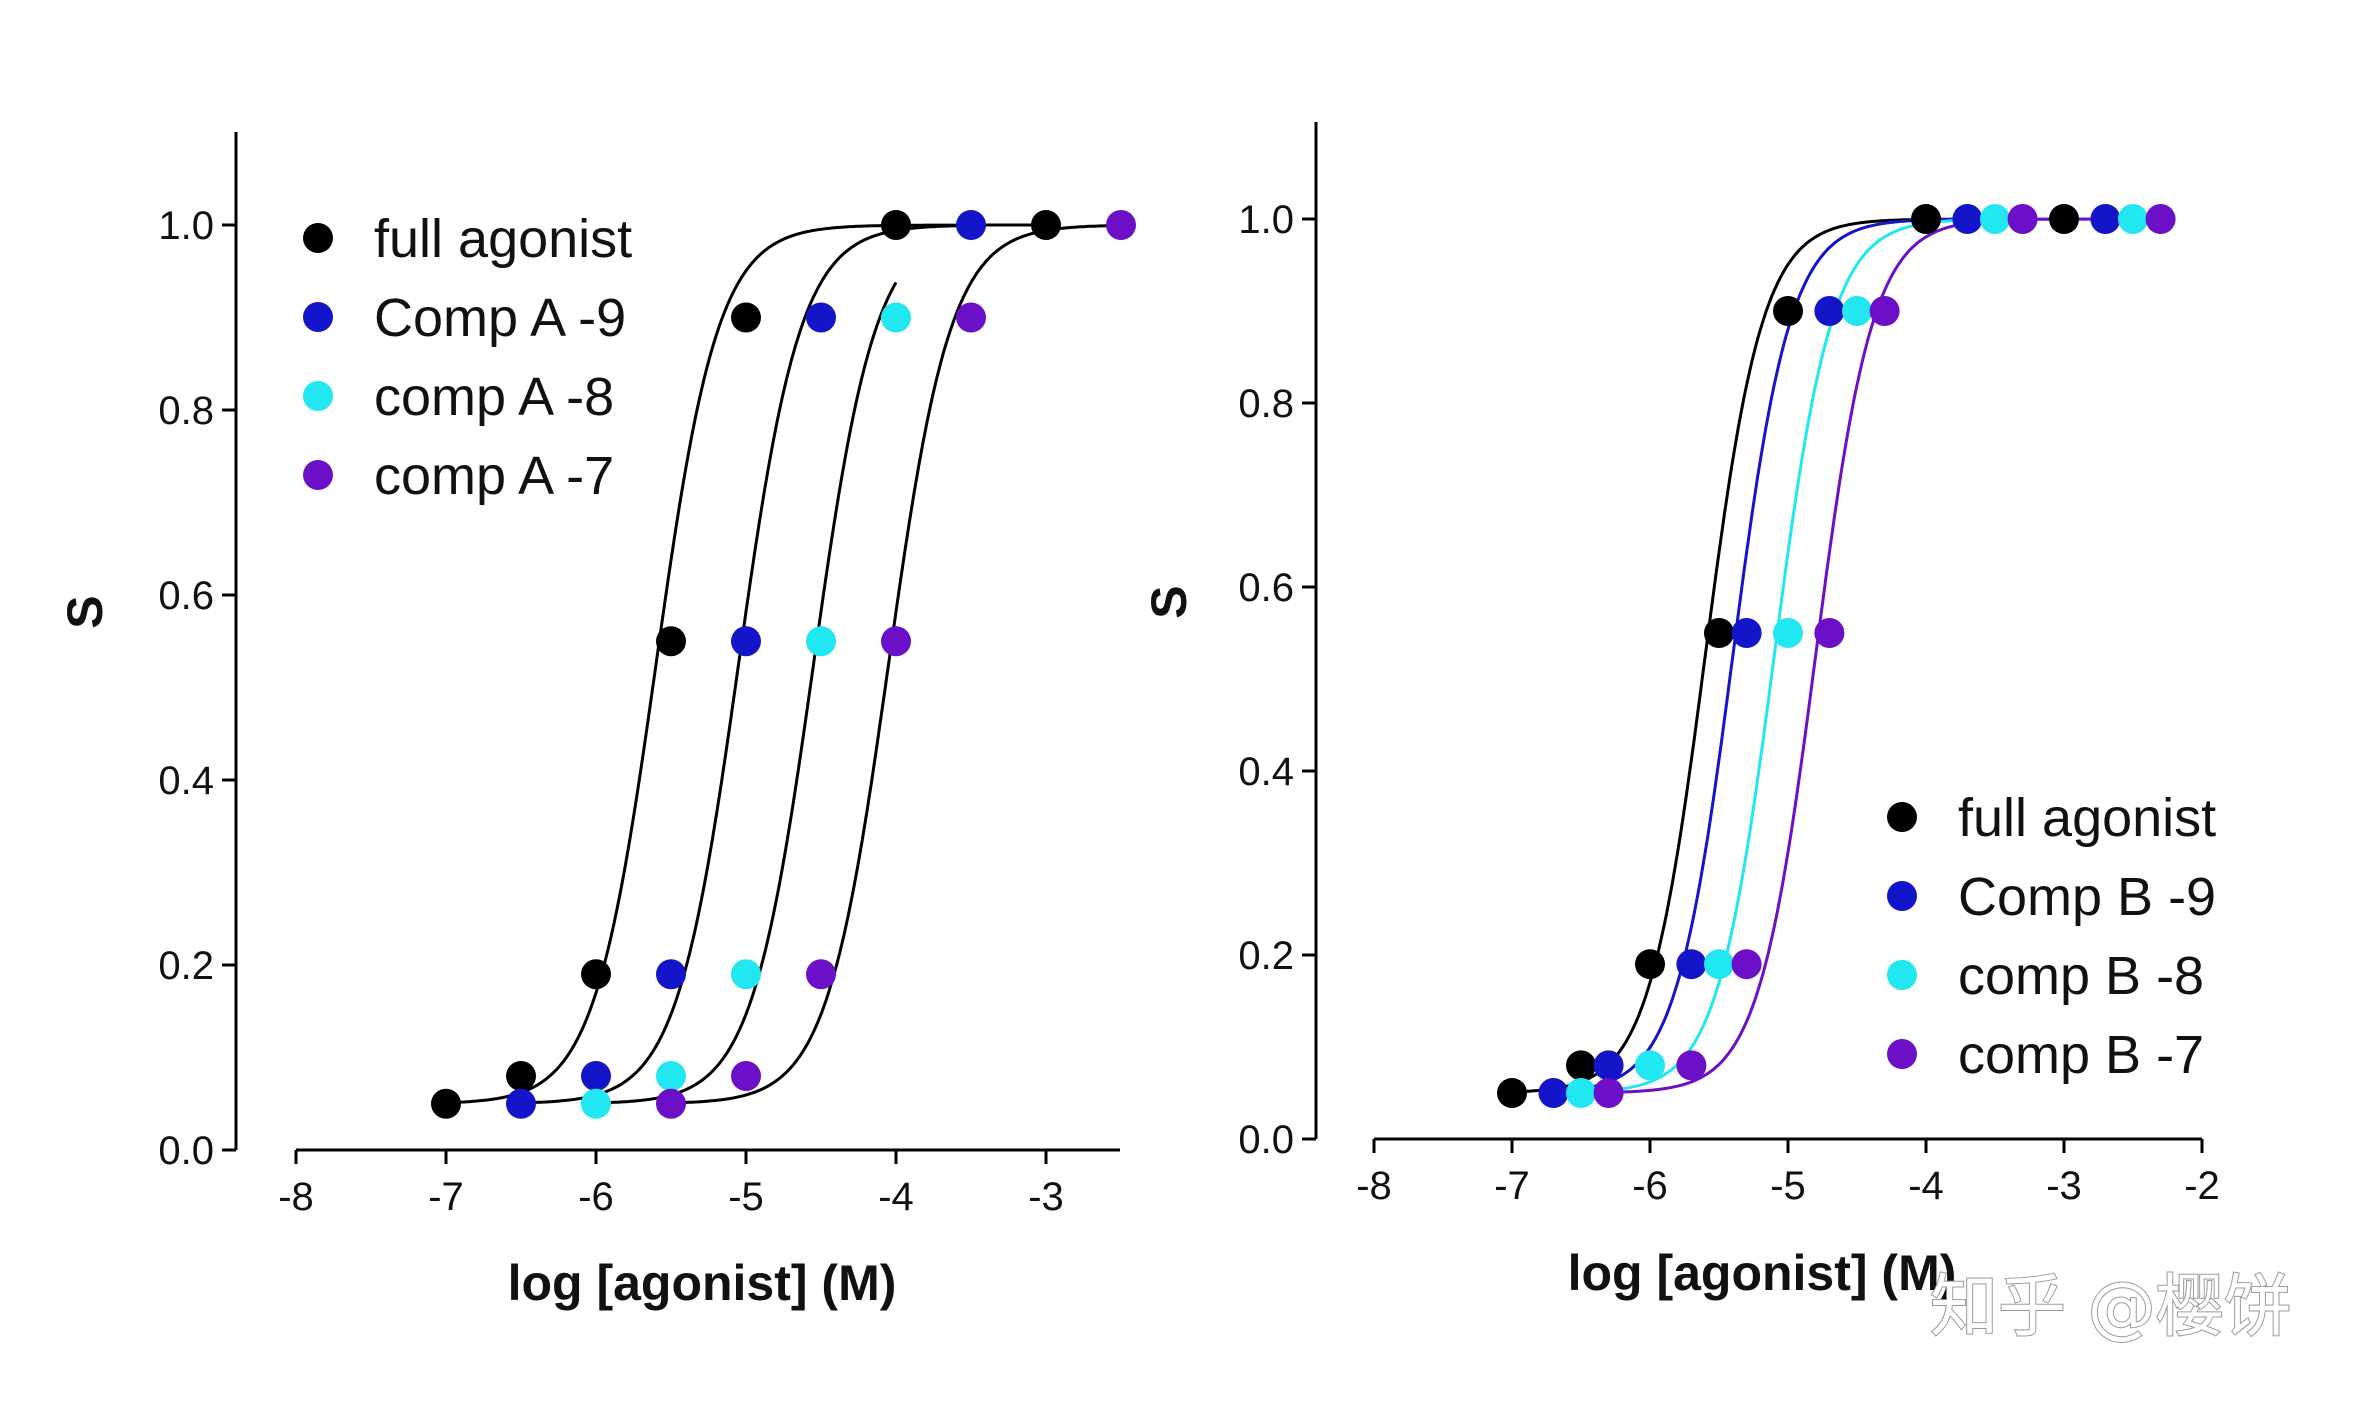  What do you see at coordinates (2081, 976) in the screenshot?
I see `legend-label: comp B -8` at bounding box center [2081, 976].